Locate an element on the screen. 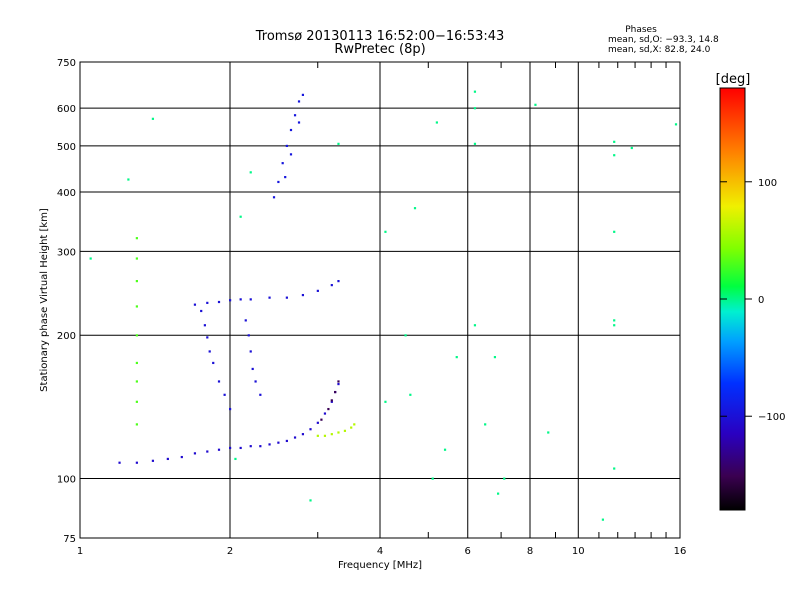 The height and width of the screenshot is (600, 800). y-tick-label: 300 is located at coordinates (66, 252).